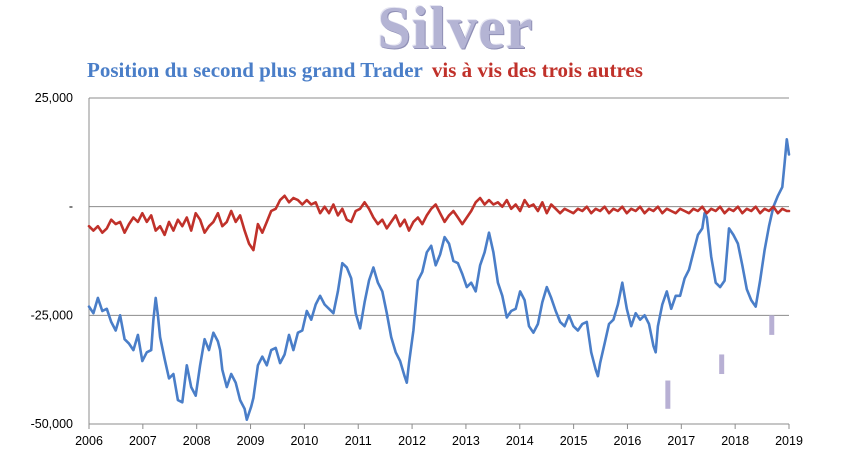 The image size is (850, 461). I want to click on x-tick-label: 2006, so click(89, 441).